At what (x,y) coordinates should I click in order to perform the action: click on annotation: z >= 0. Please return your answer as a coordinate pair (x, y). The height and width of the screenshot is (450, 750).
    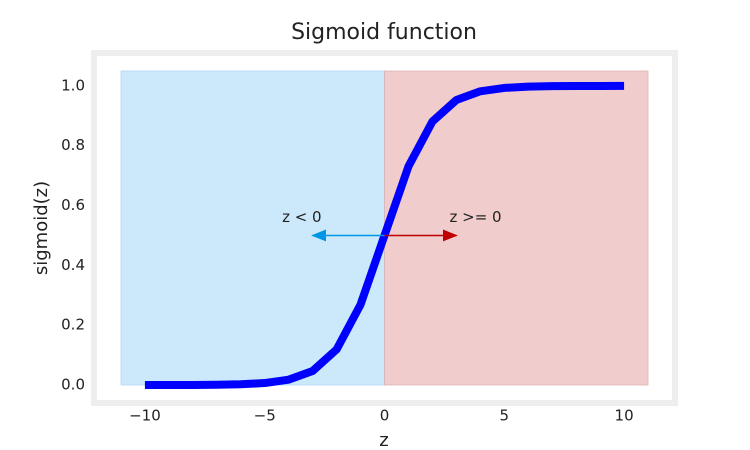
    Looking at the image, I should click on (475, 217).